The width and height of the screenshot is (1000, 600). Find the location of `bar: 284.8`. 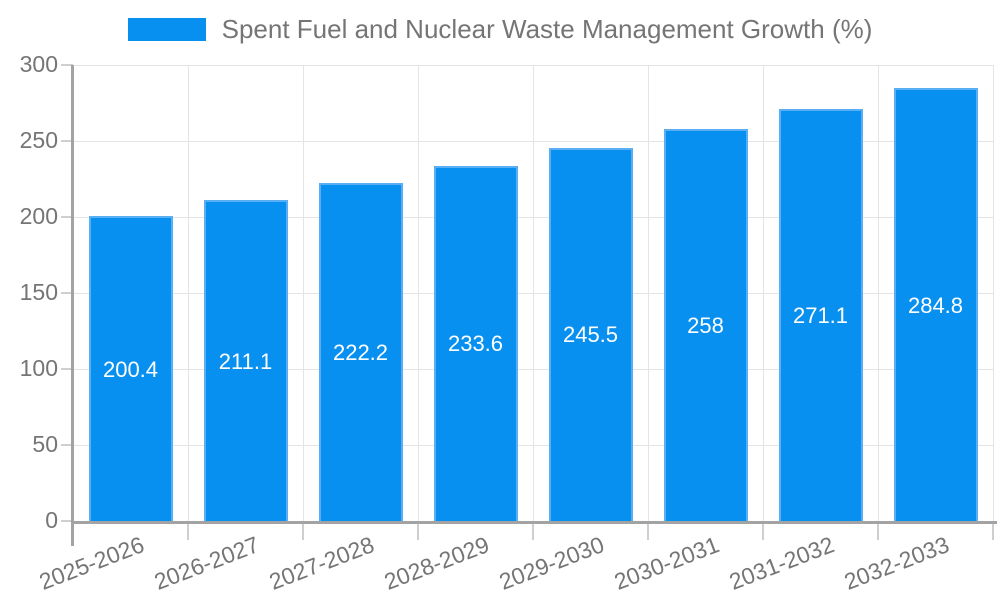

bar: 284.8 is located at coordinates (935, 304).